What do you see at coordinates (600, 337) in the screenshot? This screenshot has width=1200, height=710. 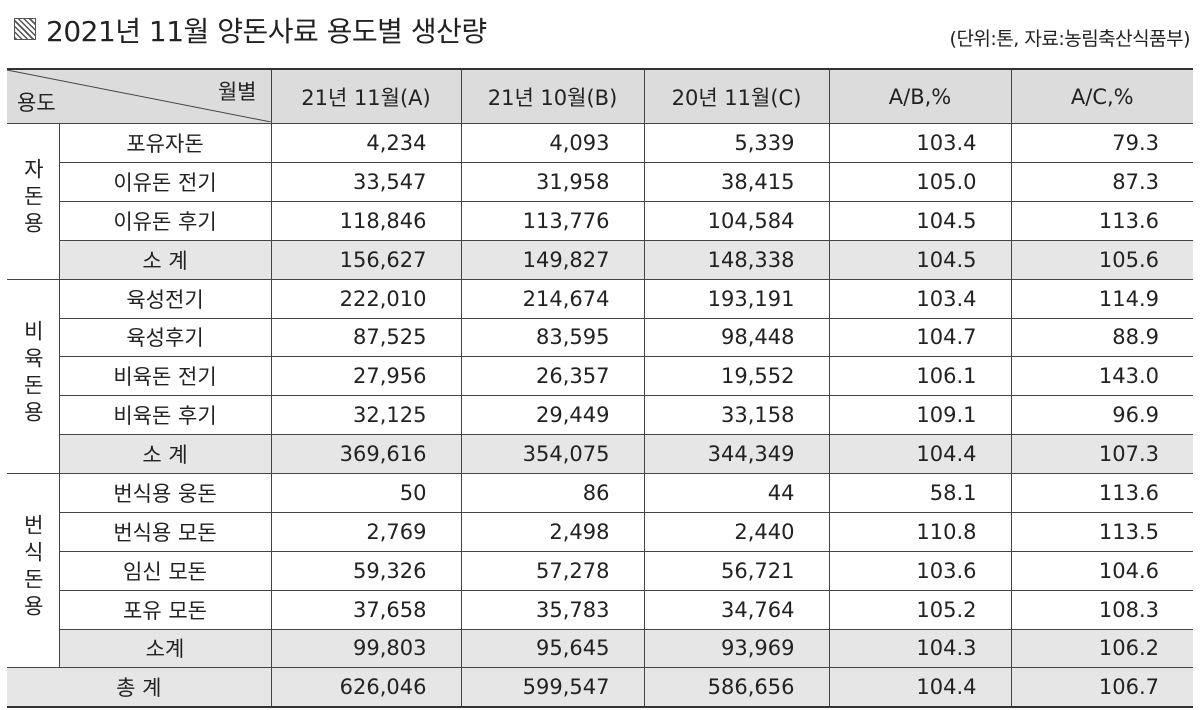 I see `table-row: 육성후기 87,525 83,595 98,448 104.7 88.9` at bounding box center [600, 337].